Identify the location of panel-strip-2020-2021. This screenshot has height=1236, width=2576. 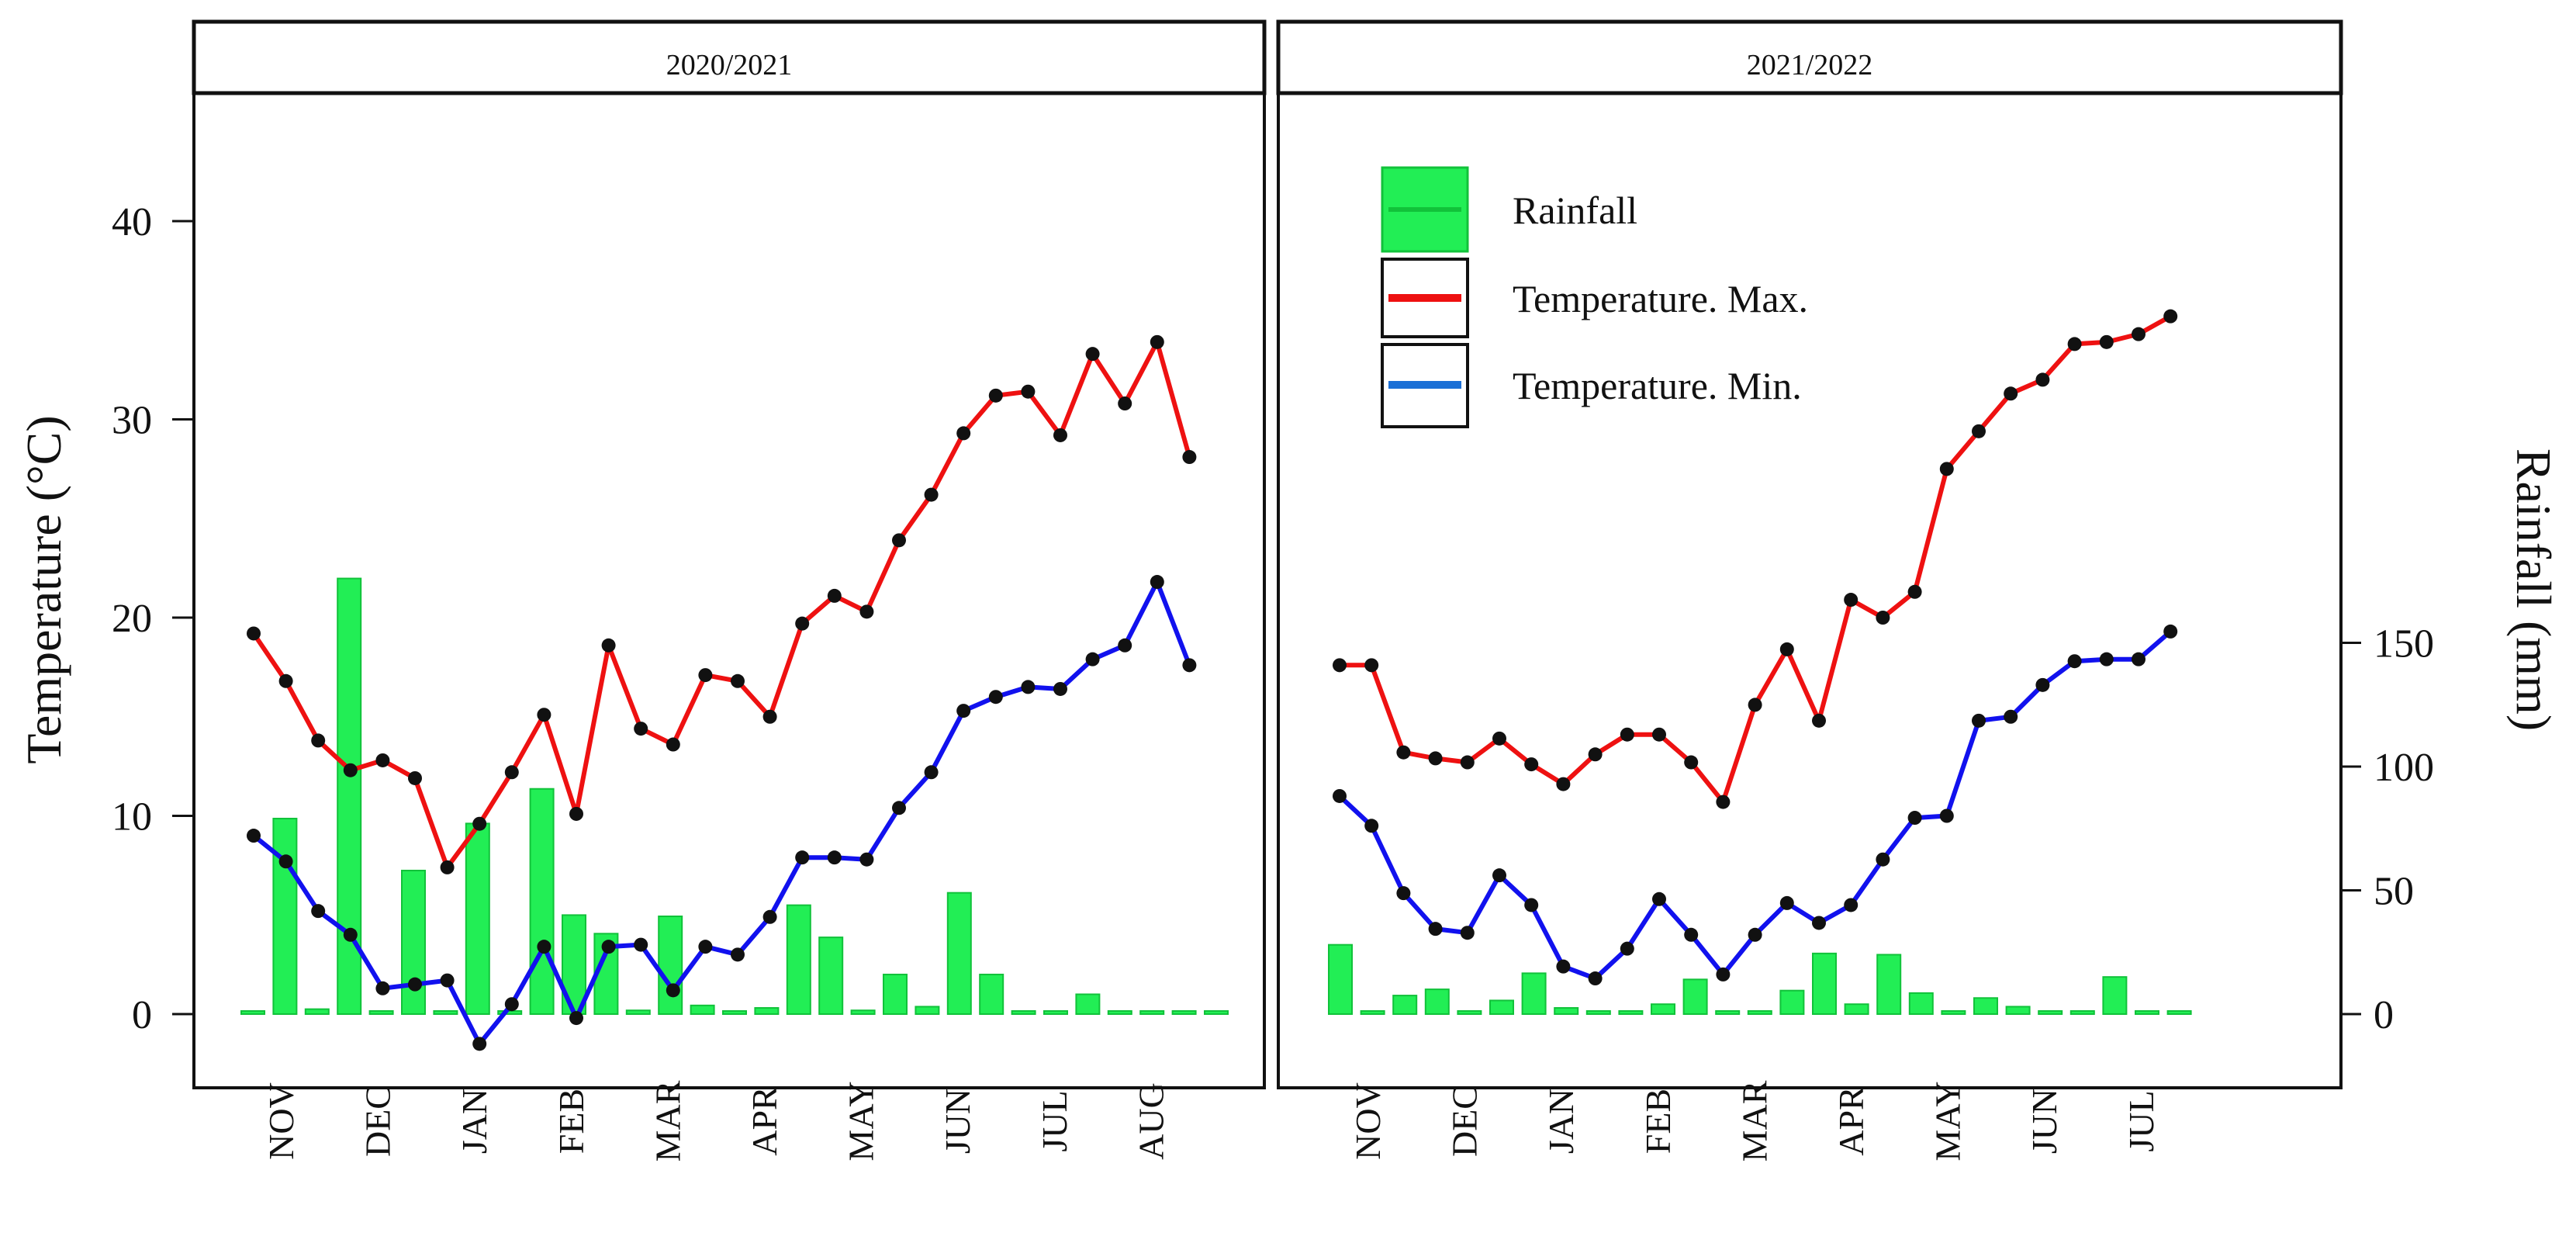
(729, 57).